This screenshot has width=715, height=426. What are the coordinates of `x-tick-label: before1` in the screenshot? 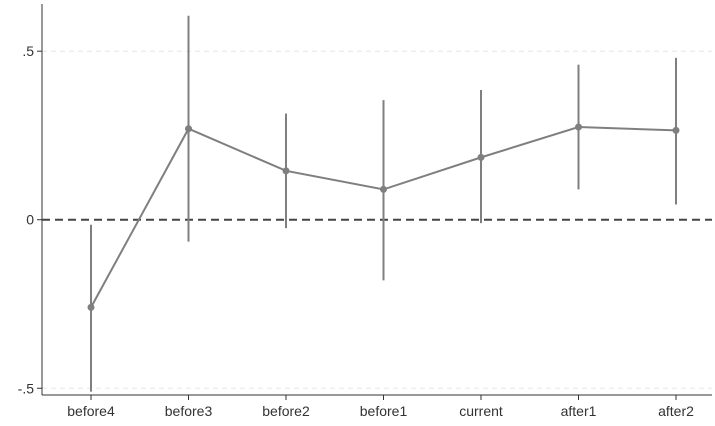 It's located at (384, 411).